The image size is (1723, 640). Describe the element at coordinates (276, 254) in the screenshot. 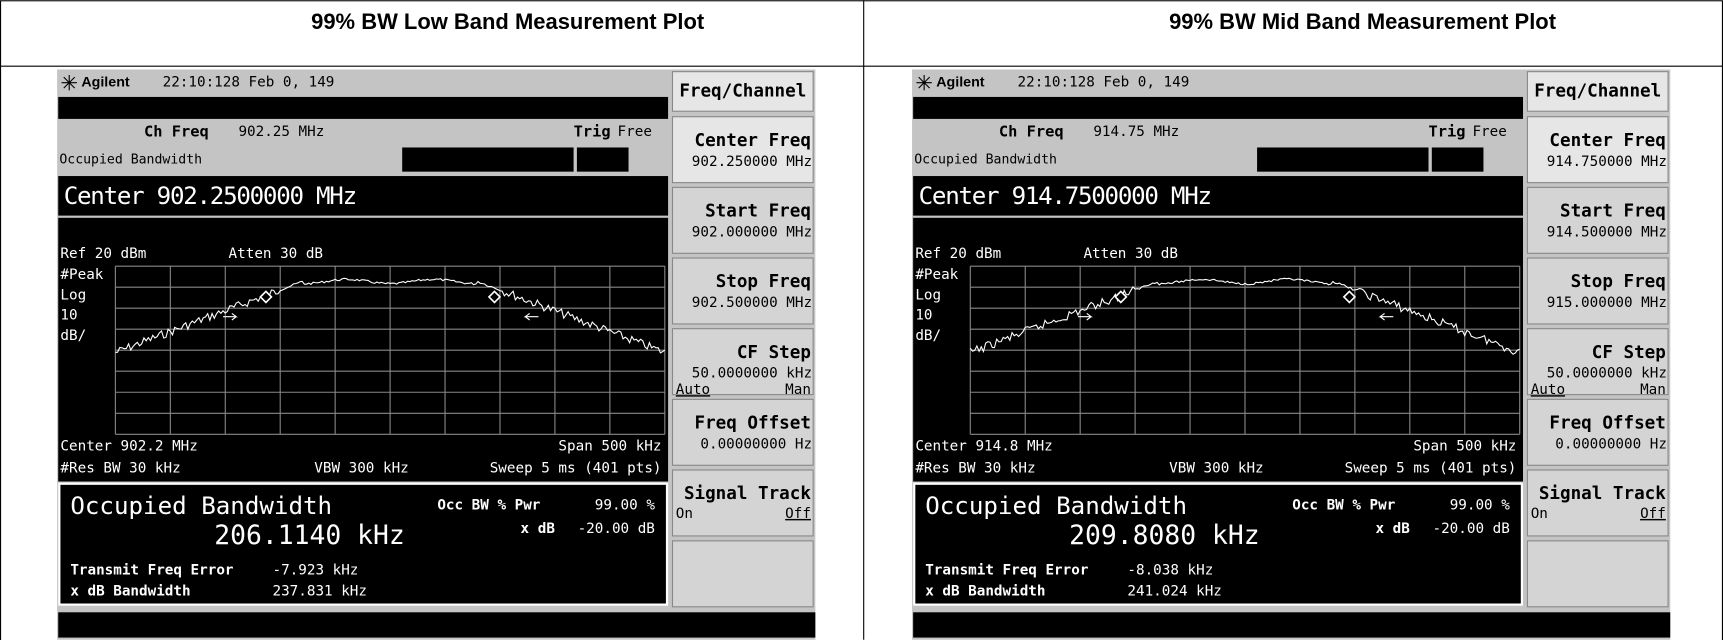

I see `attenuation: Atten 30 dB` at that location.